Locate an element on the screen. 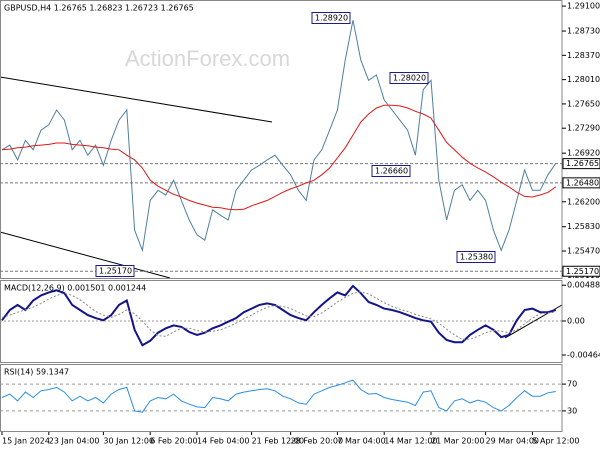 The height and width of the screenshot is (450, 600). x-tick-label: 14 Feb 04:00 is located at coordinates (223, 441).